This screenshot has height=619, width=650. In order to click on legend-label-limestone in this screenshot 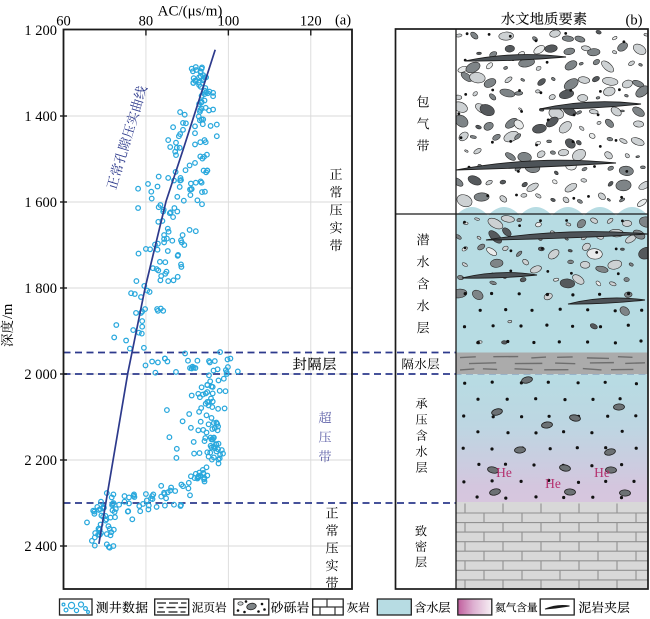, I will do `click(358, 607)`.